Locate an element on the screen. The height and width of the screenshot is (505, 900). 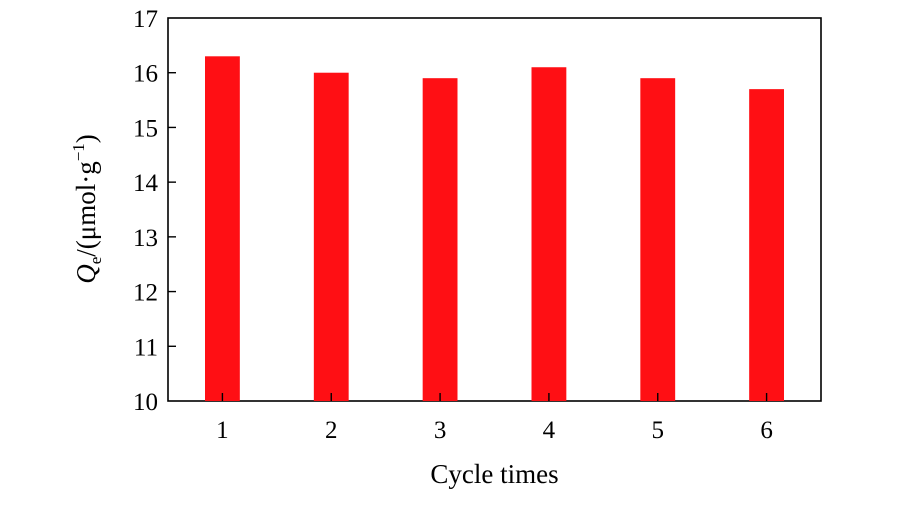
y-axis-subscript: e is located at coordinates (95, 261).